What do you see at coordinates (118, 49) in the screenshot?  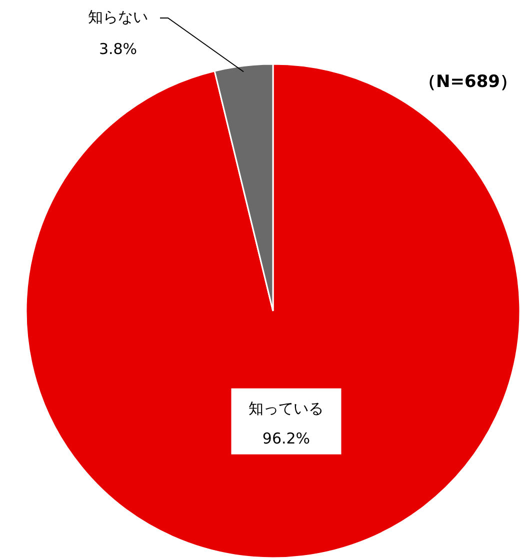 I see `data-label: 3.8%` at bounding box center [118, 49].